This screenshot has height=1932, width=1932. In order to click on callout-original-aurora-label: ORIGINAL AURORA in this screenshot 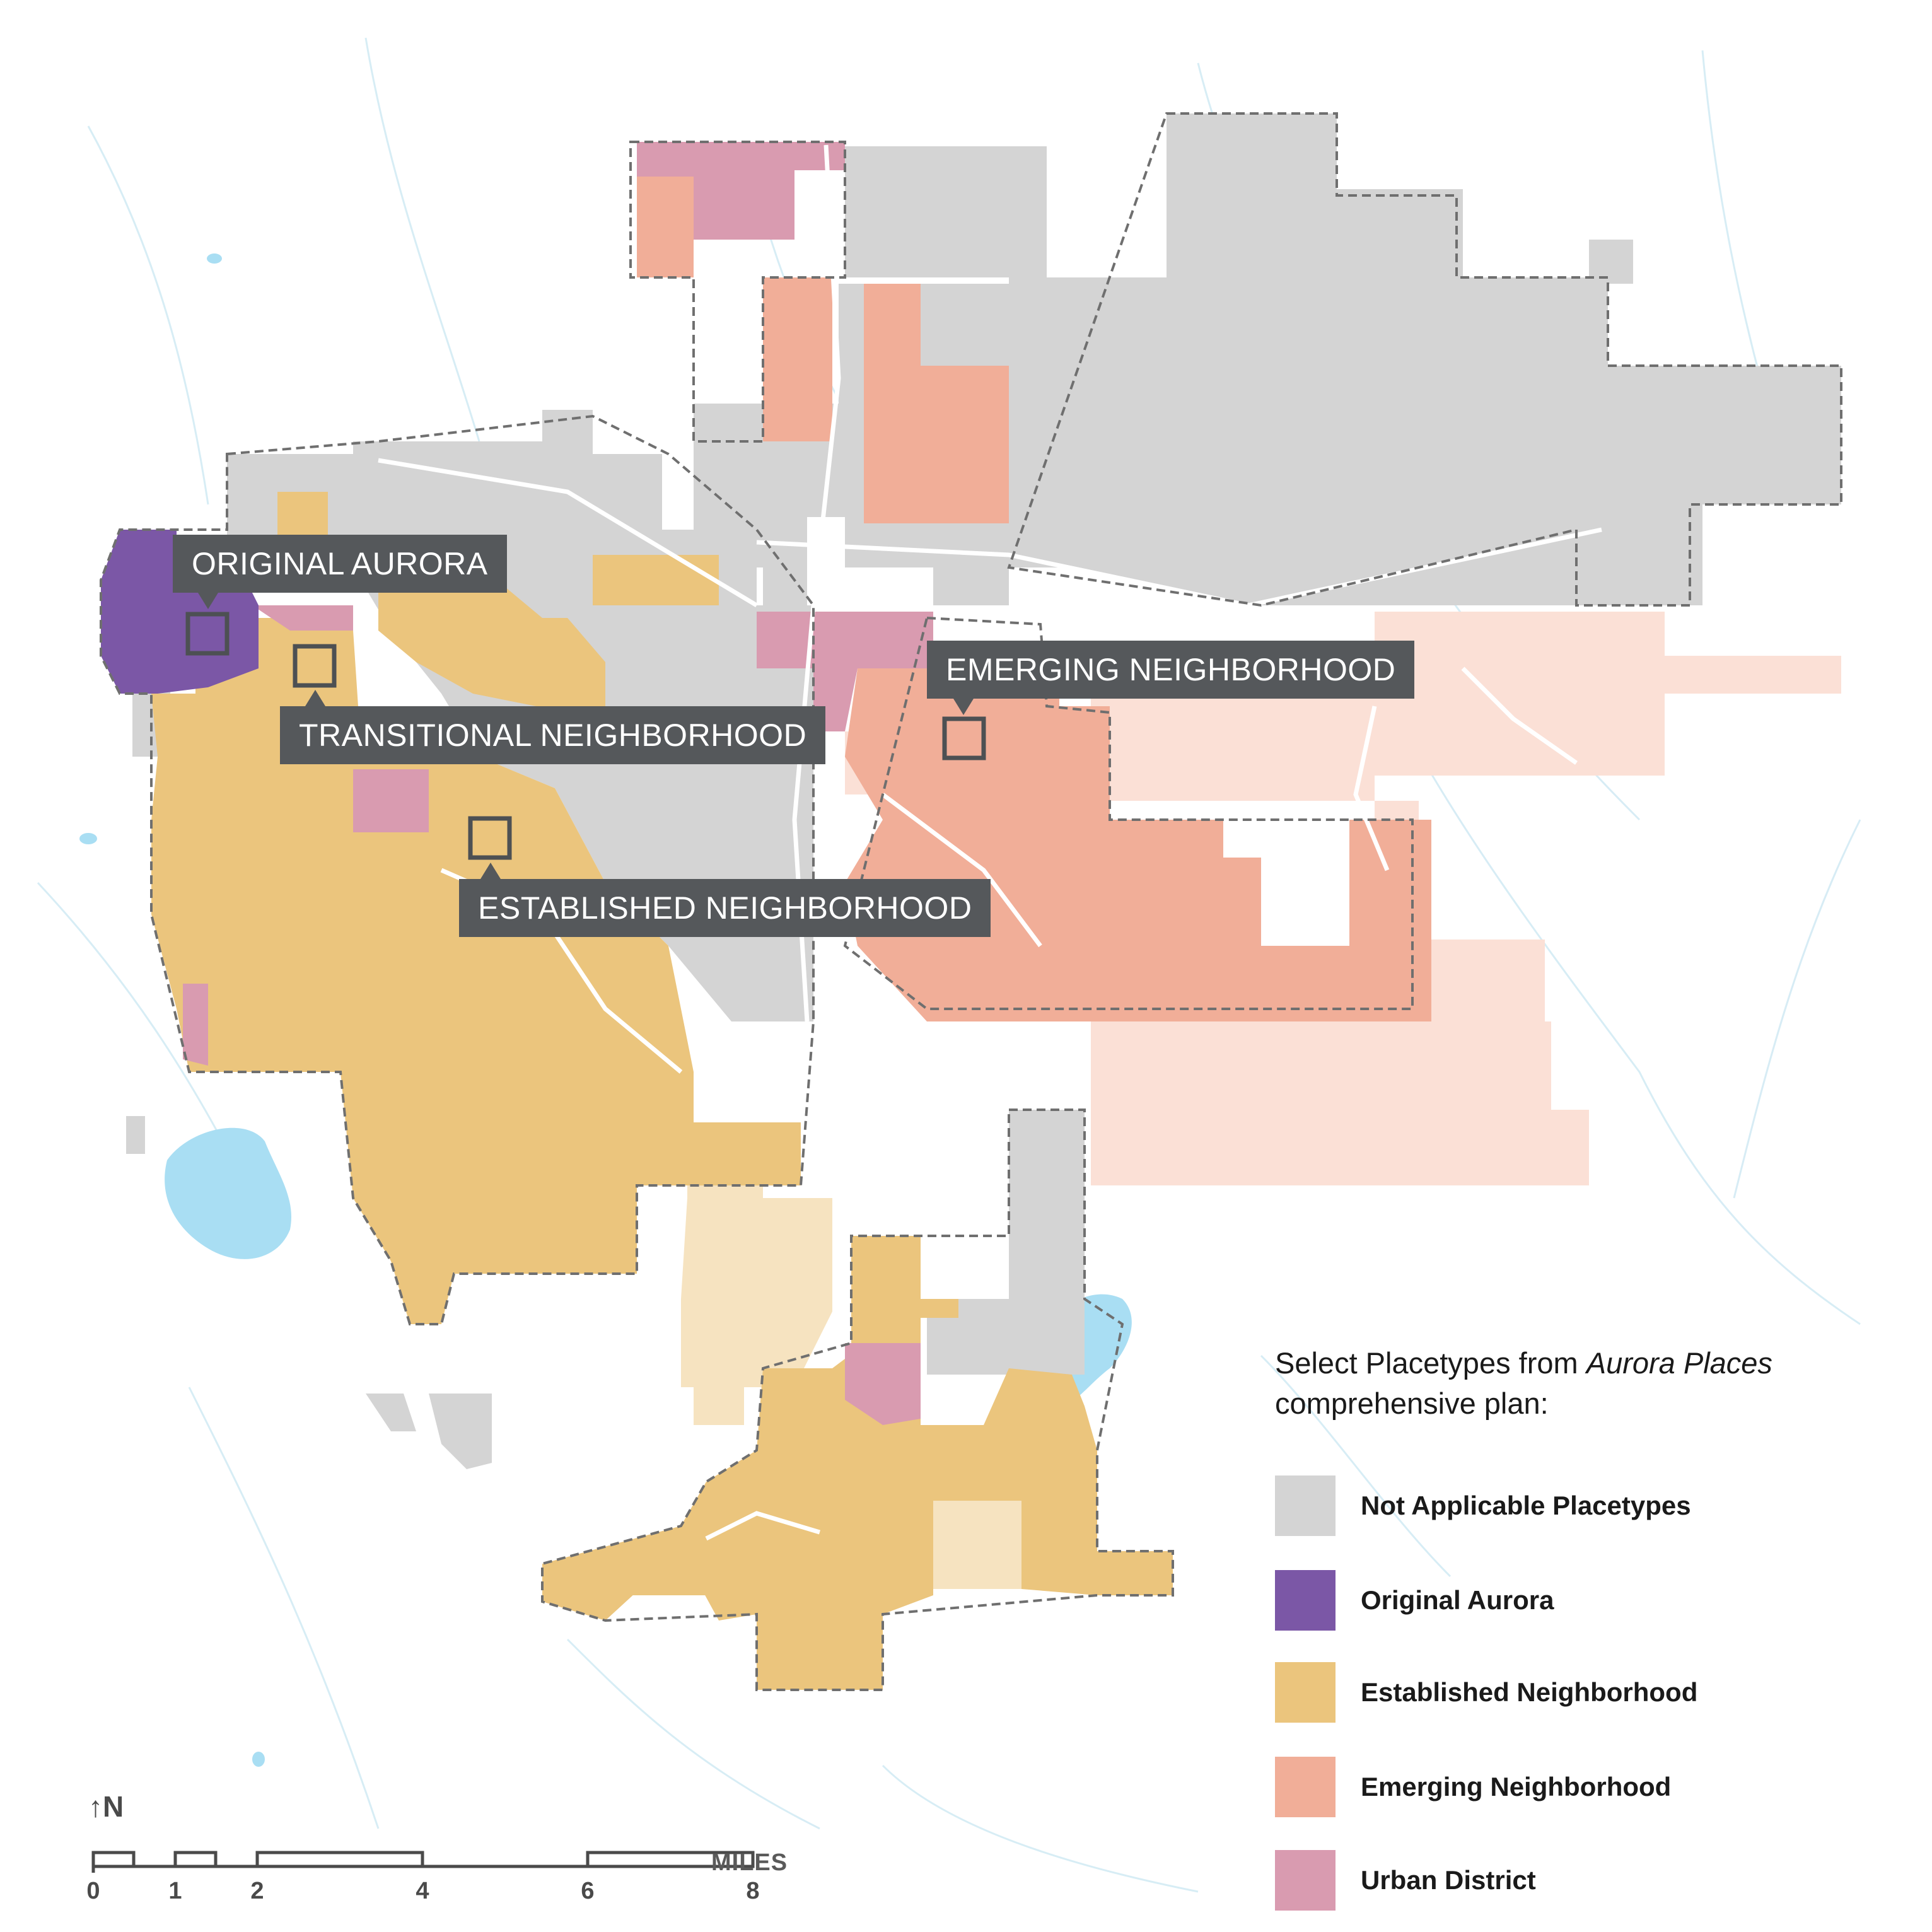, I will do `click(340, 563)`.